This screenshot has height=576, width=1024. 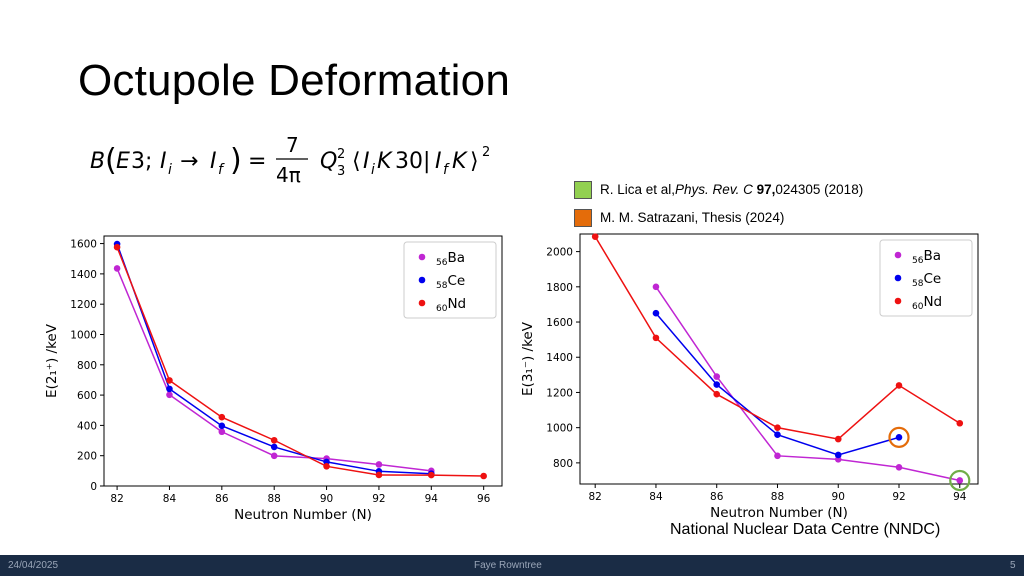 What do you see at coordinates (221, 170) in the screenshot?
I see `svg-text: f` at bounding box center [221, 170].